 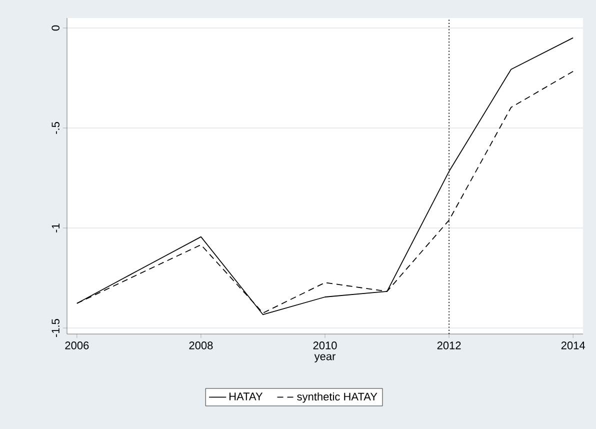 What do you see at coordinates (56, 327) in the screenshot?
I see `y-tick-label: -1.5` at bounding box center [56, 327].